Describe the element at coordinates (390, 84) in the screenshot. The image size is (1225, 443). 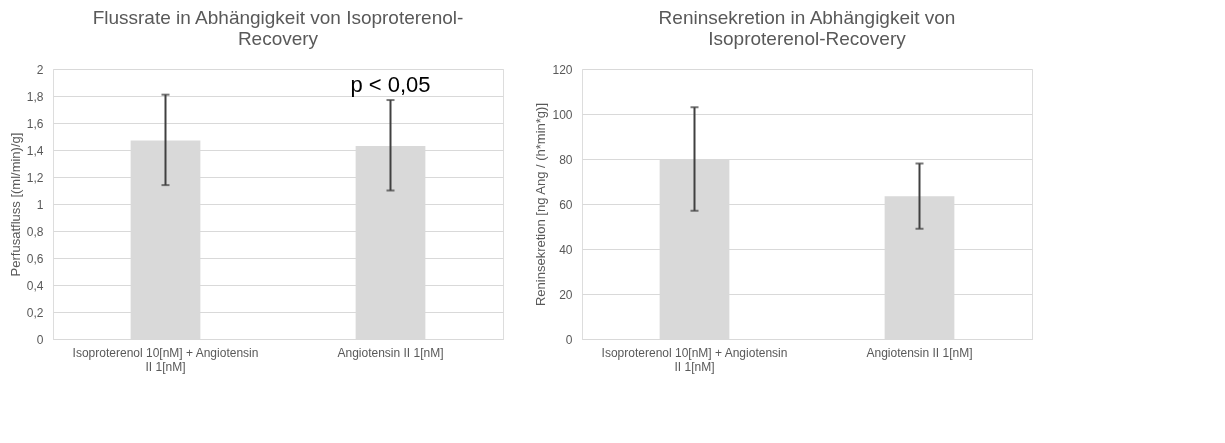
I see `annotation: p < 0,05` at that location.